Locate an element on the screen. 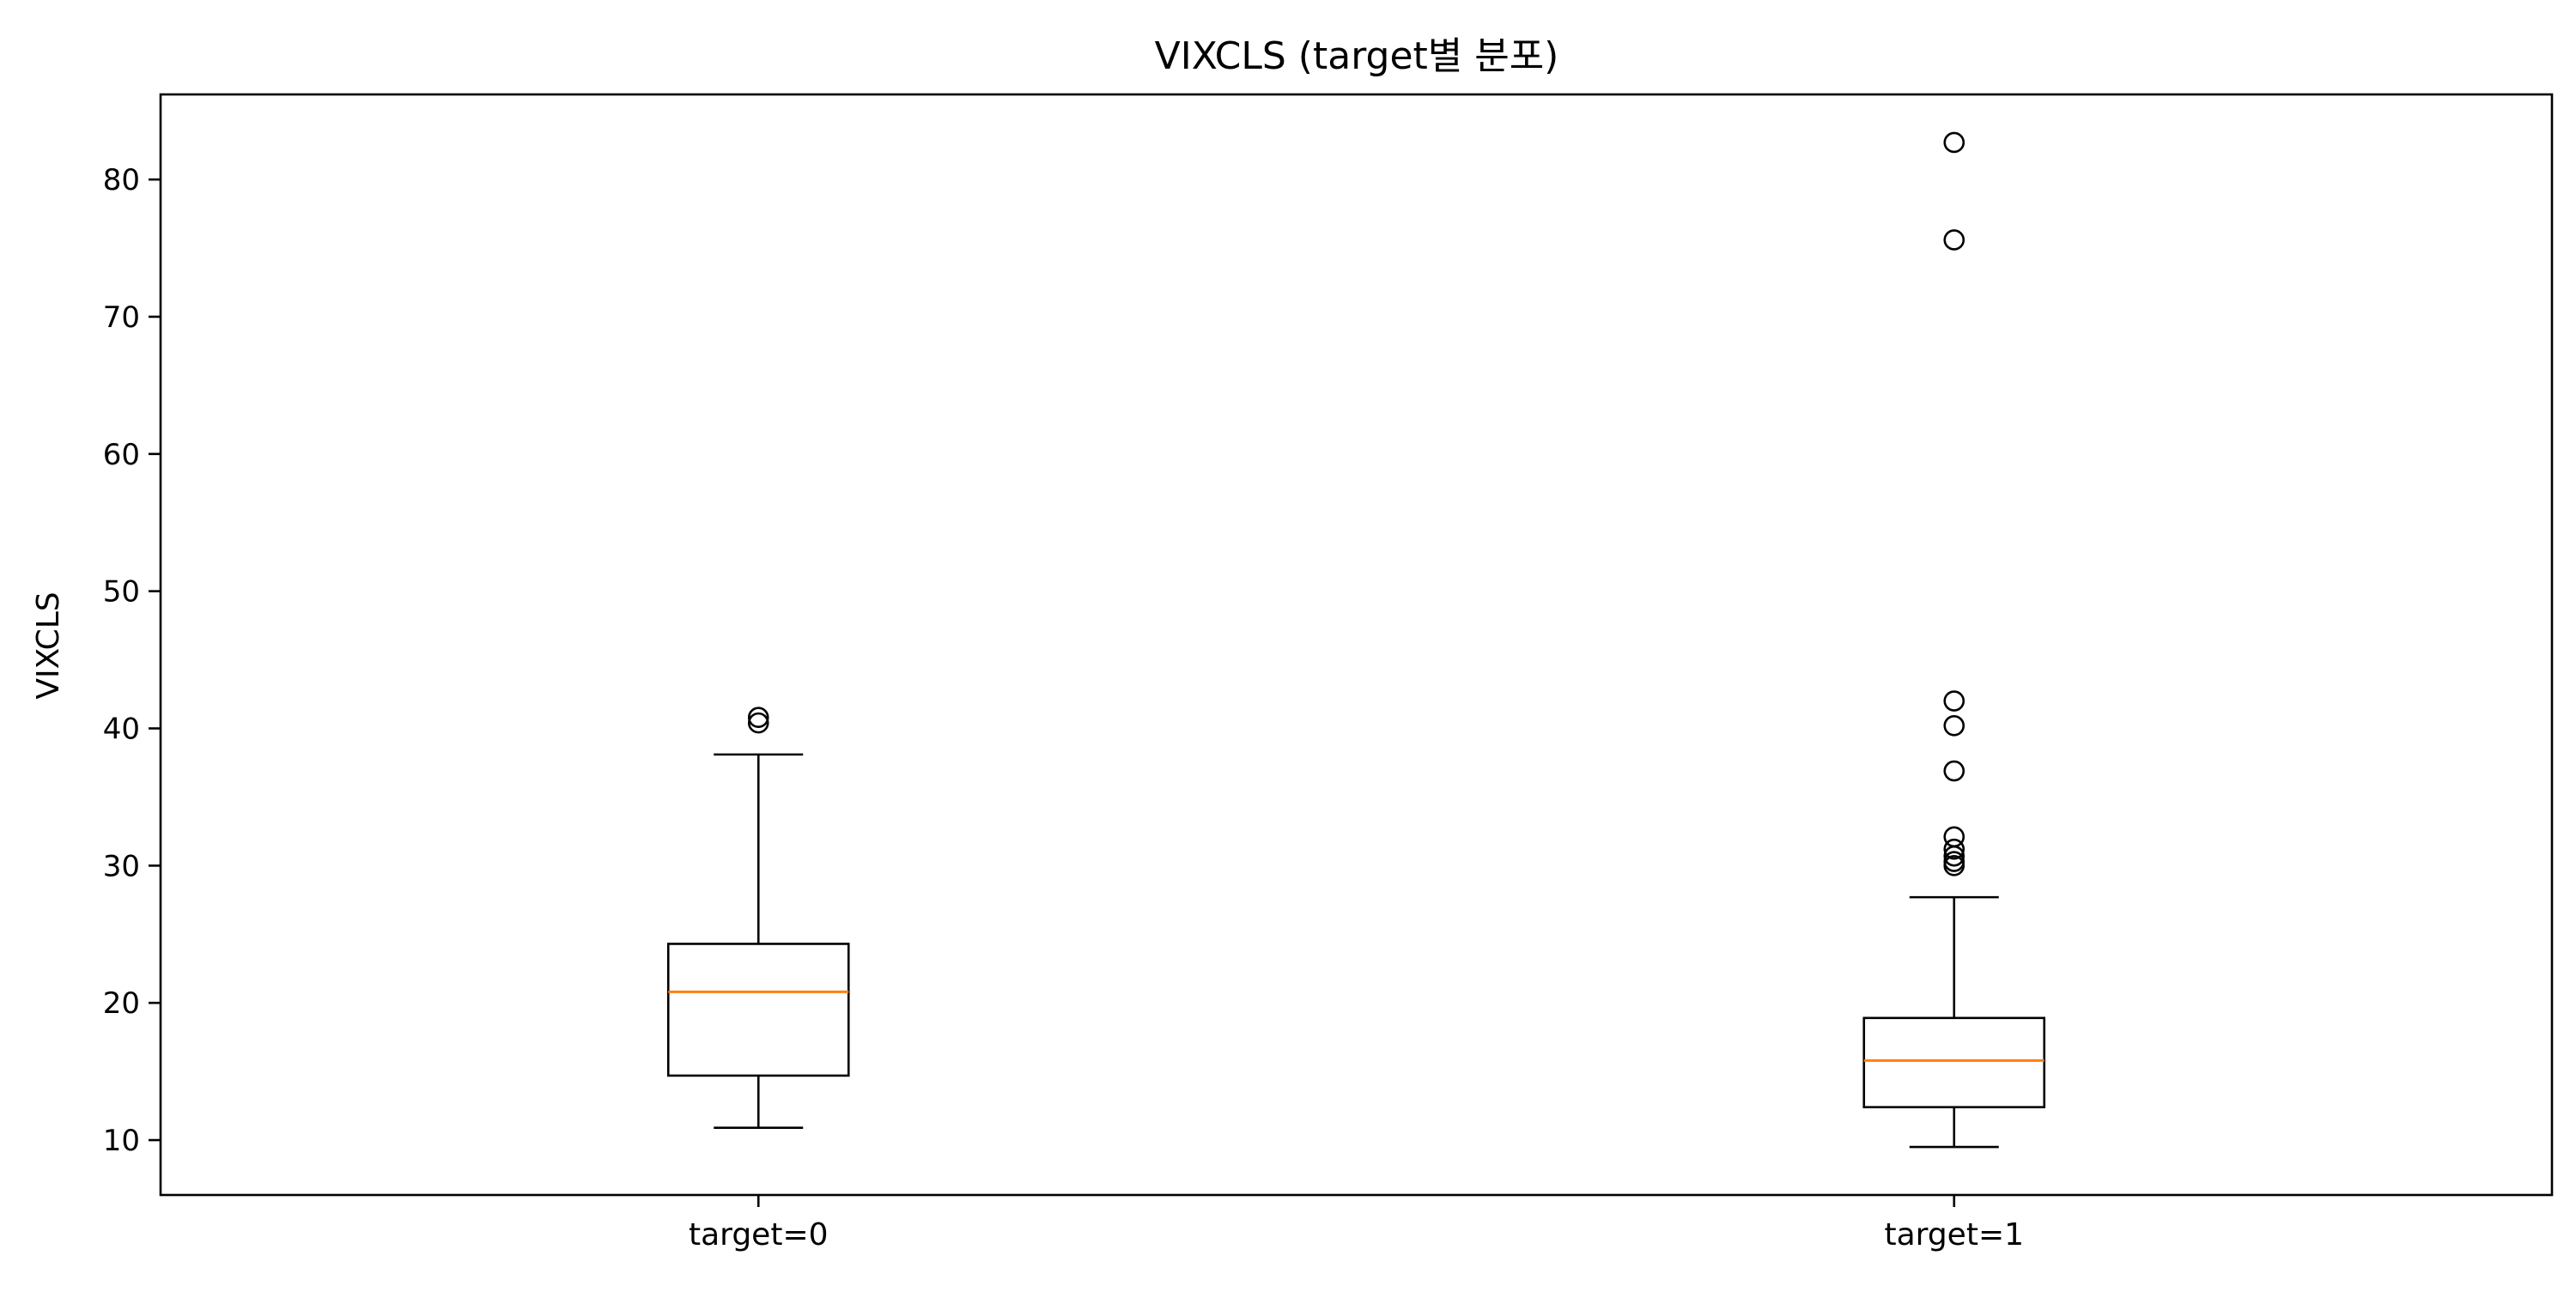 The image size is (2576, 1292). y-tick-label: 10 is located at coordinates (122, 1141).